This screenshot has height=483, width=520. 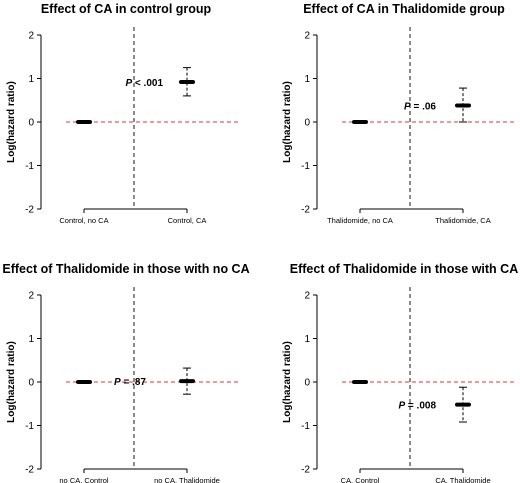 I want to click on panel-title: Effect of CA in Thalidomide group, so click(x=404, y=9).